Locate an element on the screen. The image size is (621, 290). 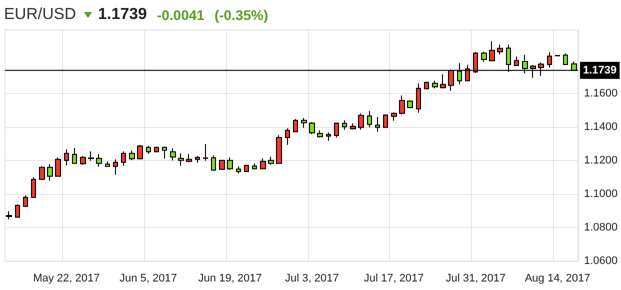
x-tick-label: Jun 5, 2017 is located at coordinates (148, 278).